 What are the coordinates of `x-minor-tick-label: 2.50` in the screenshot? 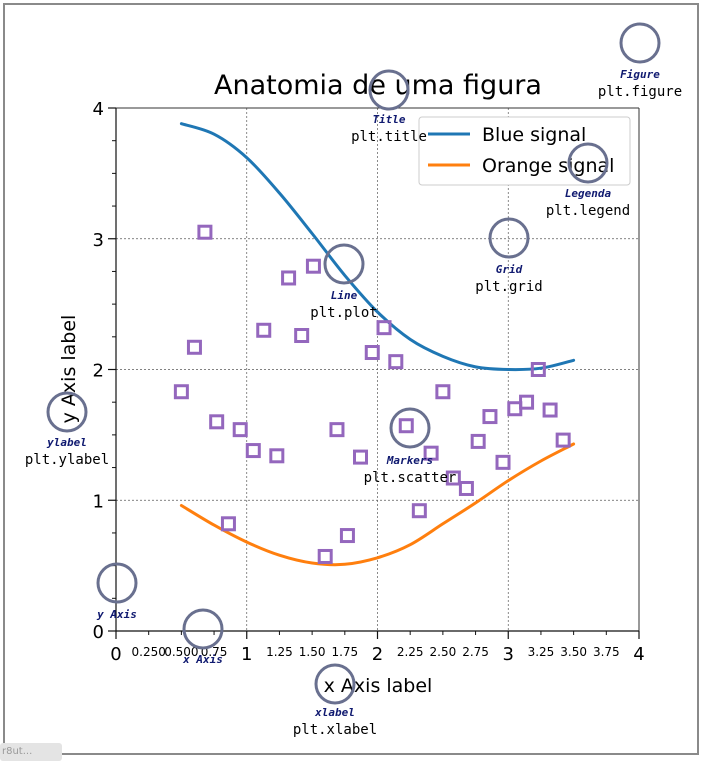 It's located at (443, 652).